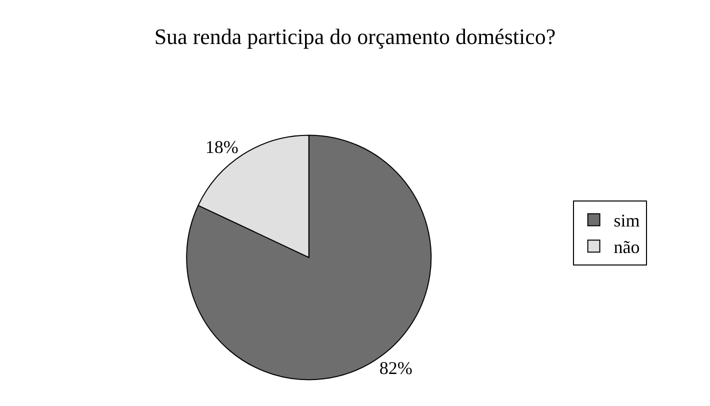 This screenshot has width=710, height=406. Describe the element at coordinates (221, 147) in the screenshot. I see `data-label: 18%` at that location.